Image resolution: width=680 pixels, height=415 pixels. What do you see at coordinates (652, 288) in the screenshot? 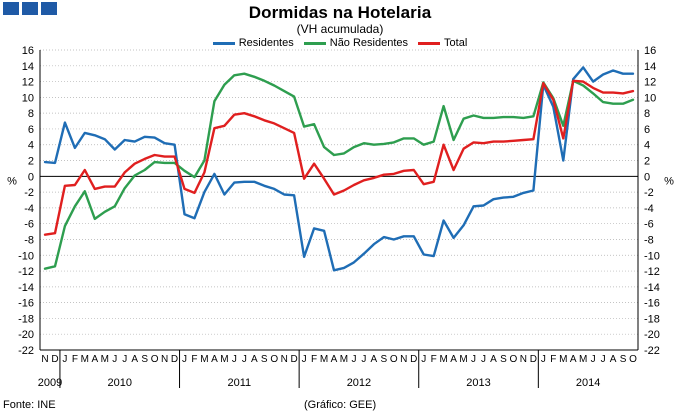
I see `y-tick-label-right: -14` at bounding box center [652, 288].